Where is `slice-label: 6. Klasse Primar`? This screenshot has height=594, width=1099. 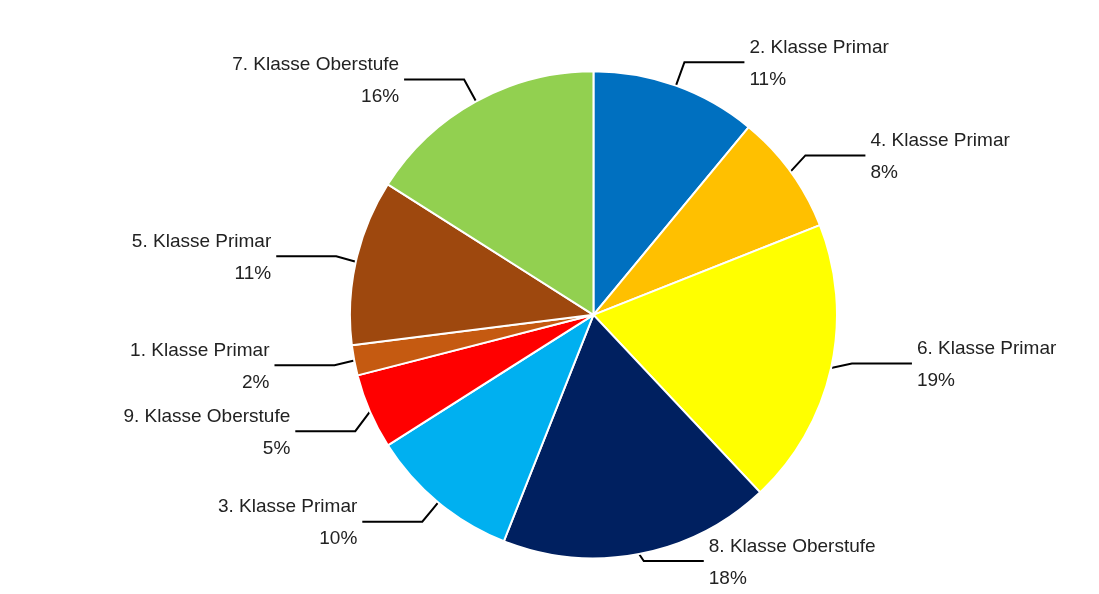 slice-label: 6. Klasse Primar is located at coordinates (986, 347).